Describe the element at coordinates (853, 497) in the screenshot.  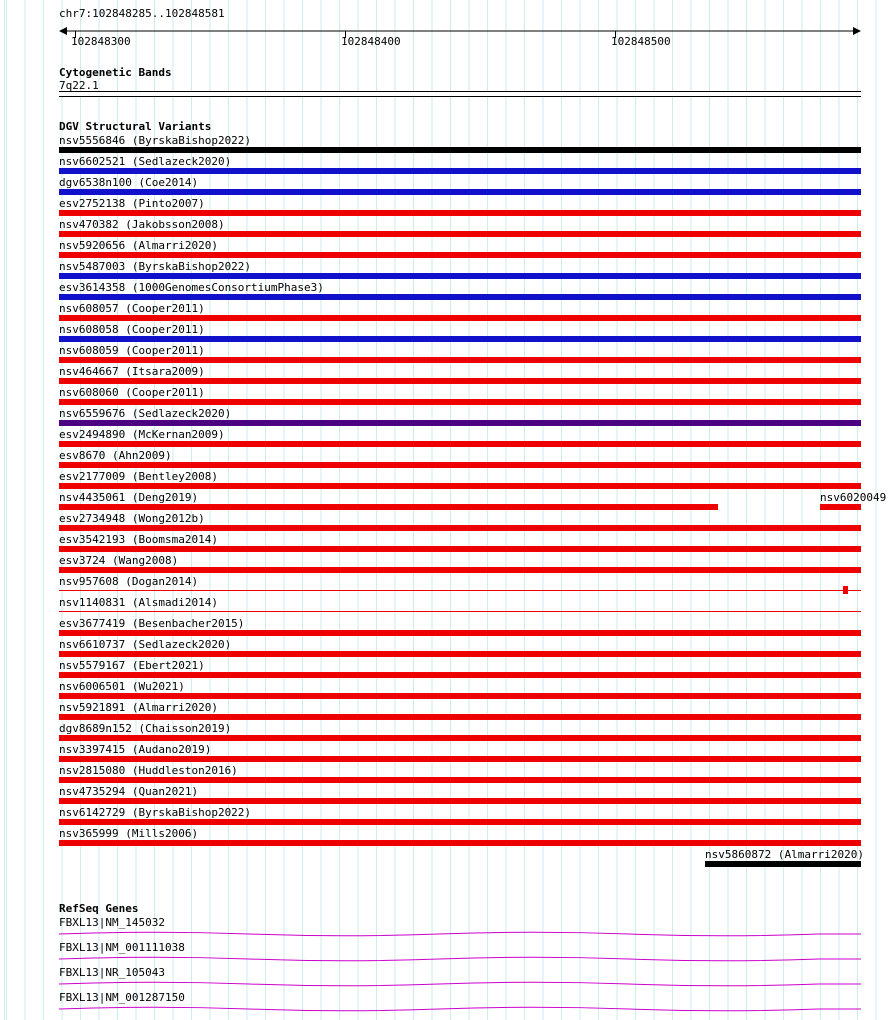
I see `variant-right-label: nsv6020049 (` at that location.